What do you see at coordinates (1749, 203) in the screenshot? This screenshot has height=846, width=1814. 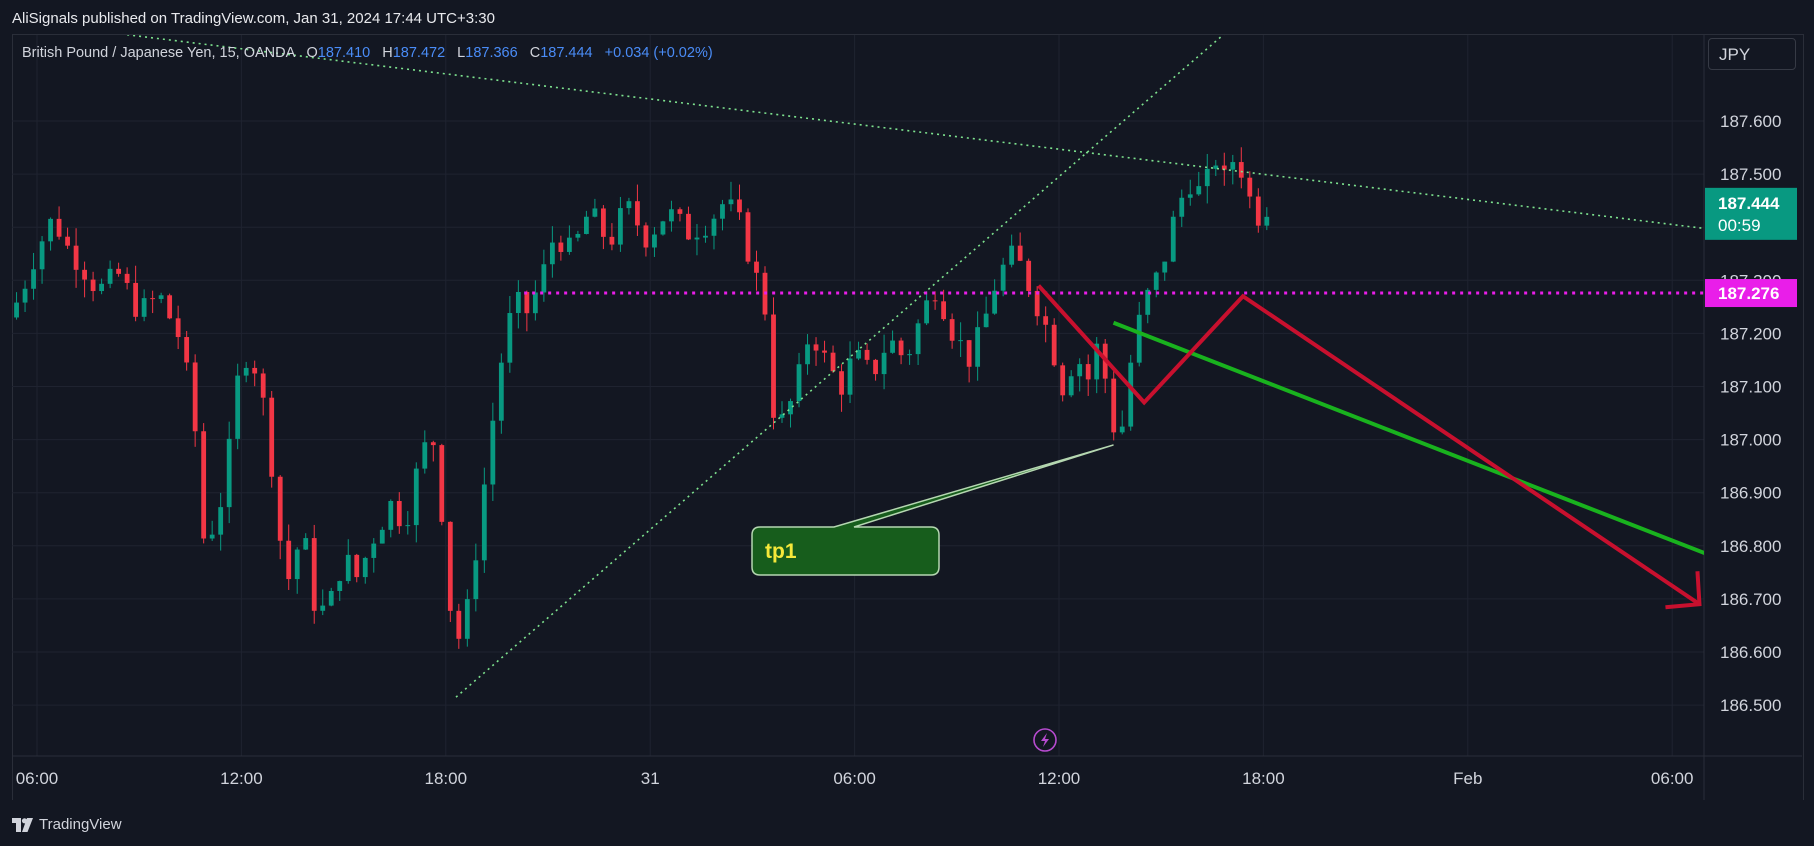 I see `current-price-label: 187.444` at bounding box center [1749, 203].